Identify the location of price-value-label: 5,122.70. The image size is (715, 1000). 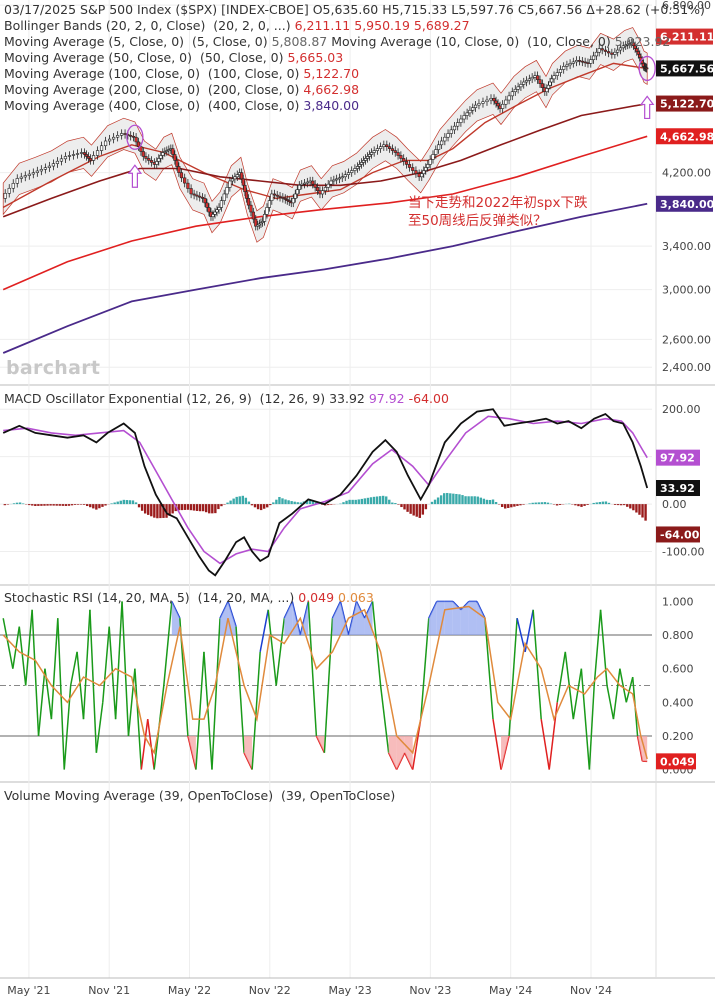
(687, 104).